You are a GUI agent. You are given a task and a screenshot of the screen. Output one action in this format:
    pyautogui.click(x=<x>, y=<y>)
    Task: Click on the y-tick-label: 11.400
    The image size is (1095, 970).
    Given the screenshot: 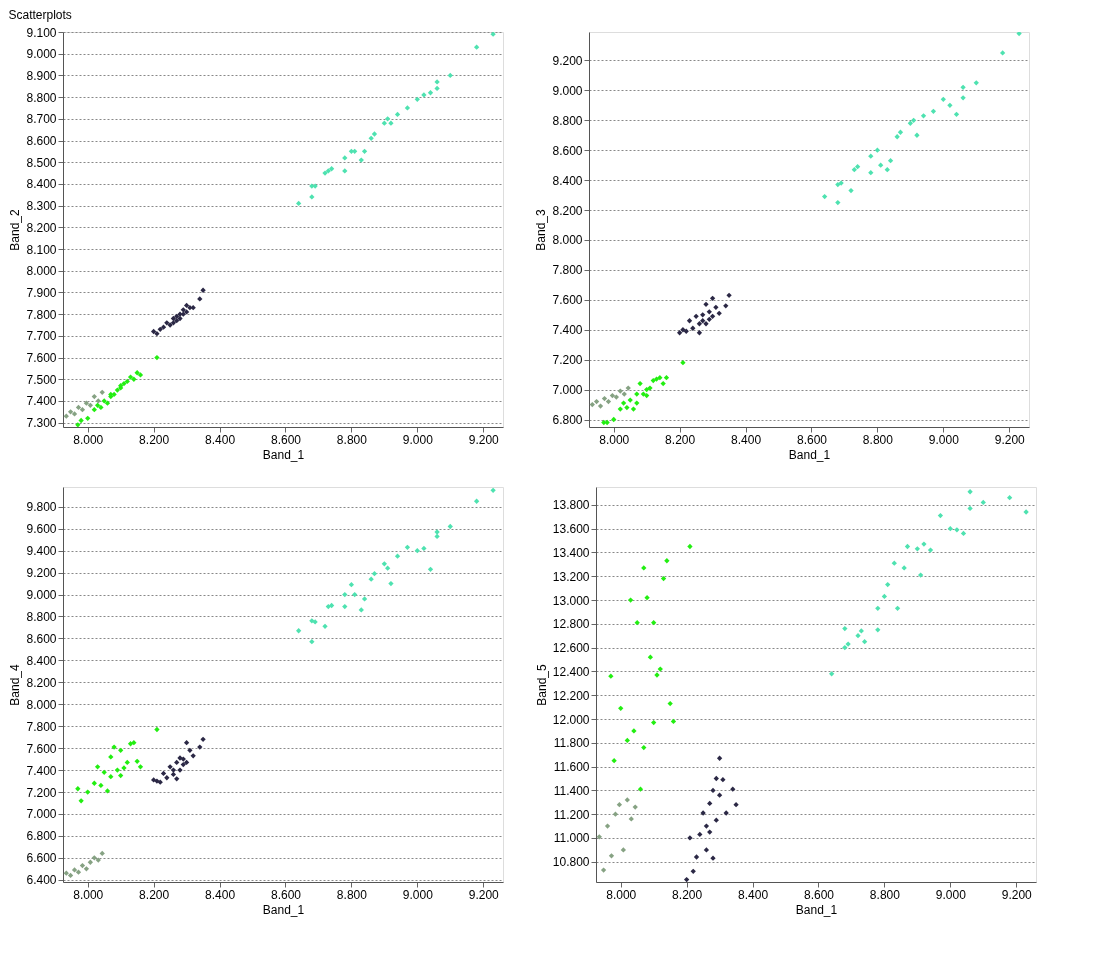 What is the action you would take?
    pyautogui.click(x=571, y=790)
    